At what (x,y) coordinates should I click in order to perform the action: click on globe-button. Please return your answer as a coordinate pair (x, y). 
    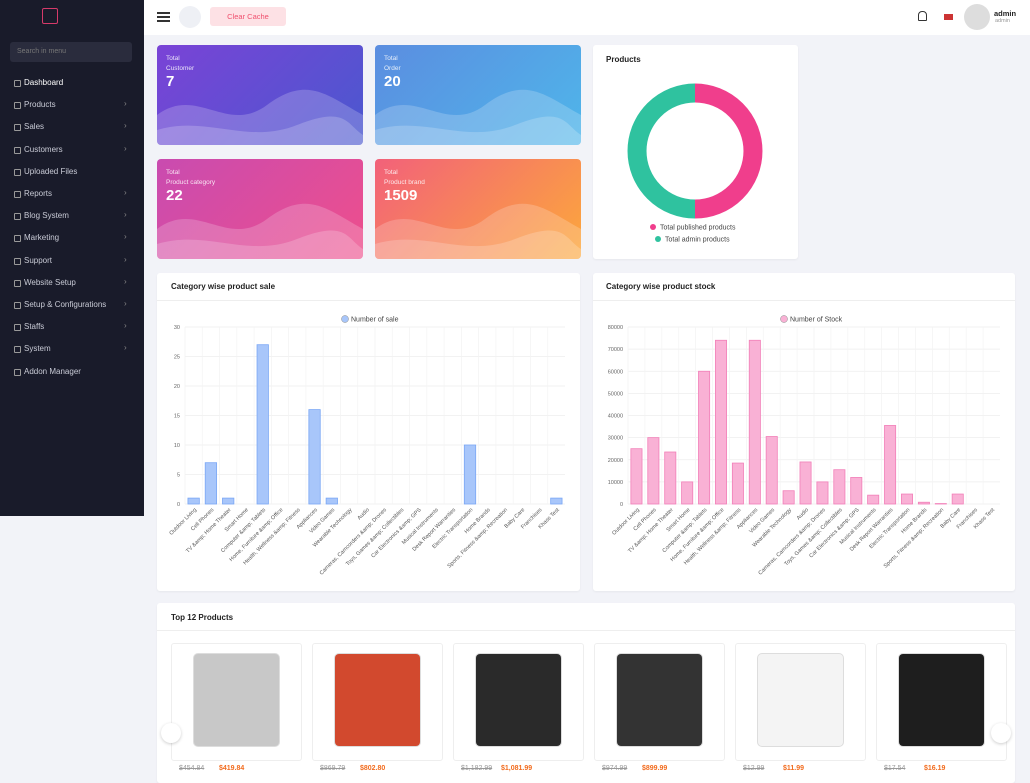
    Looking at the image, I should click on (190, 17).